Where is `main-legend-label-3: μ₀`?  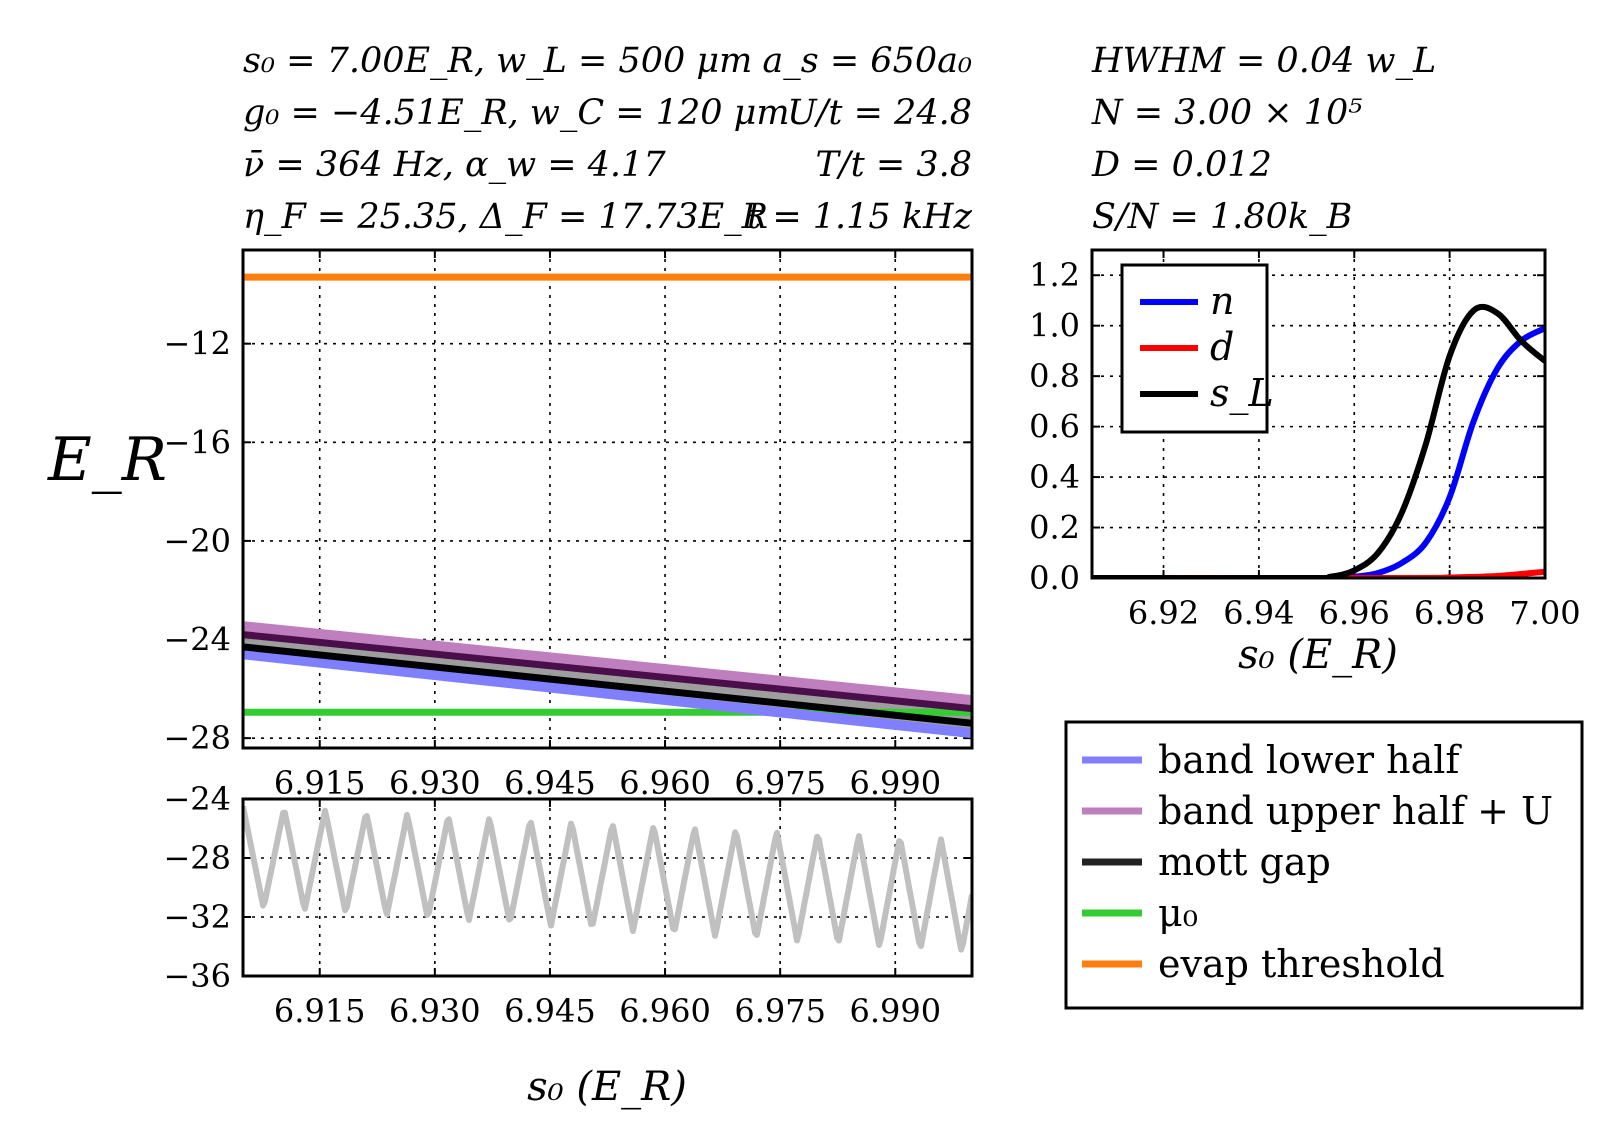
main-legend-label-3: μ₀ is located at coordinates (1178, 913).